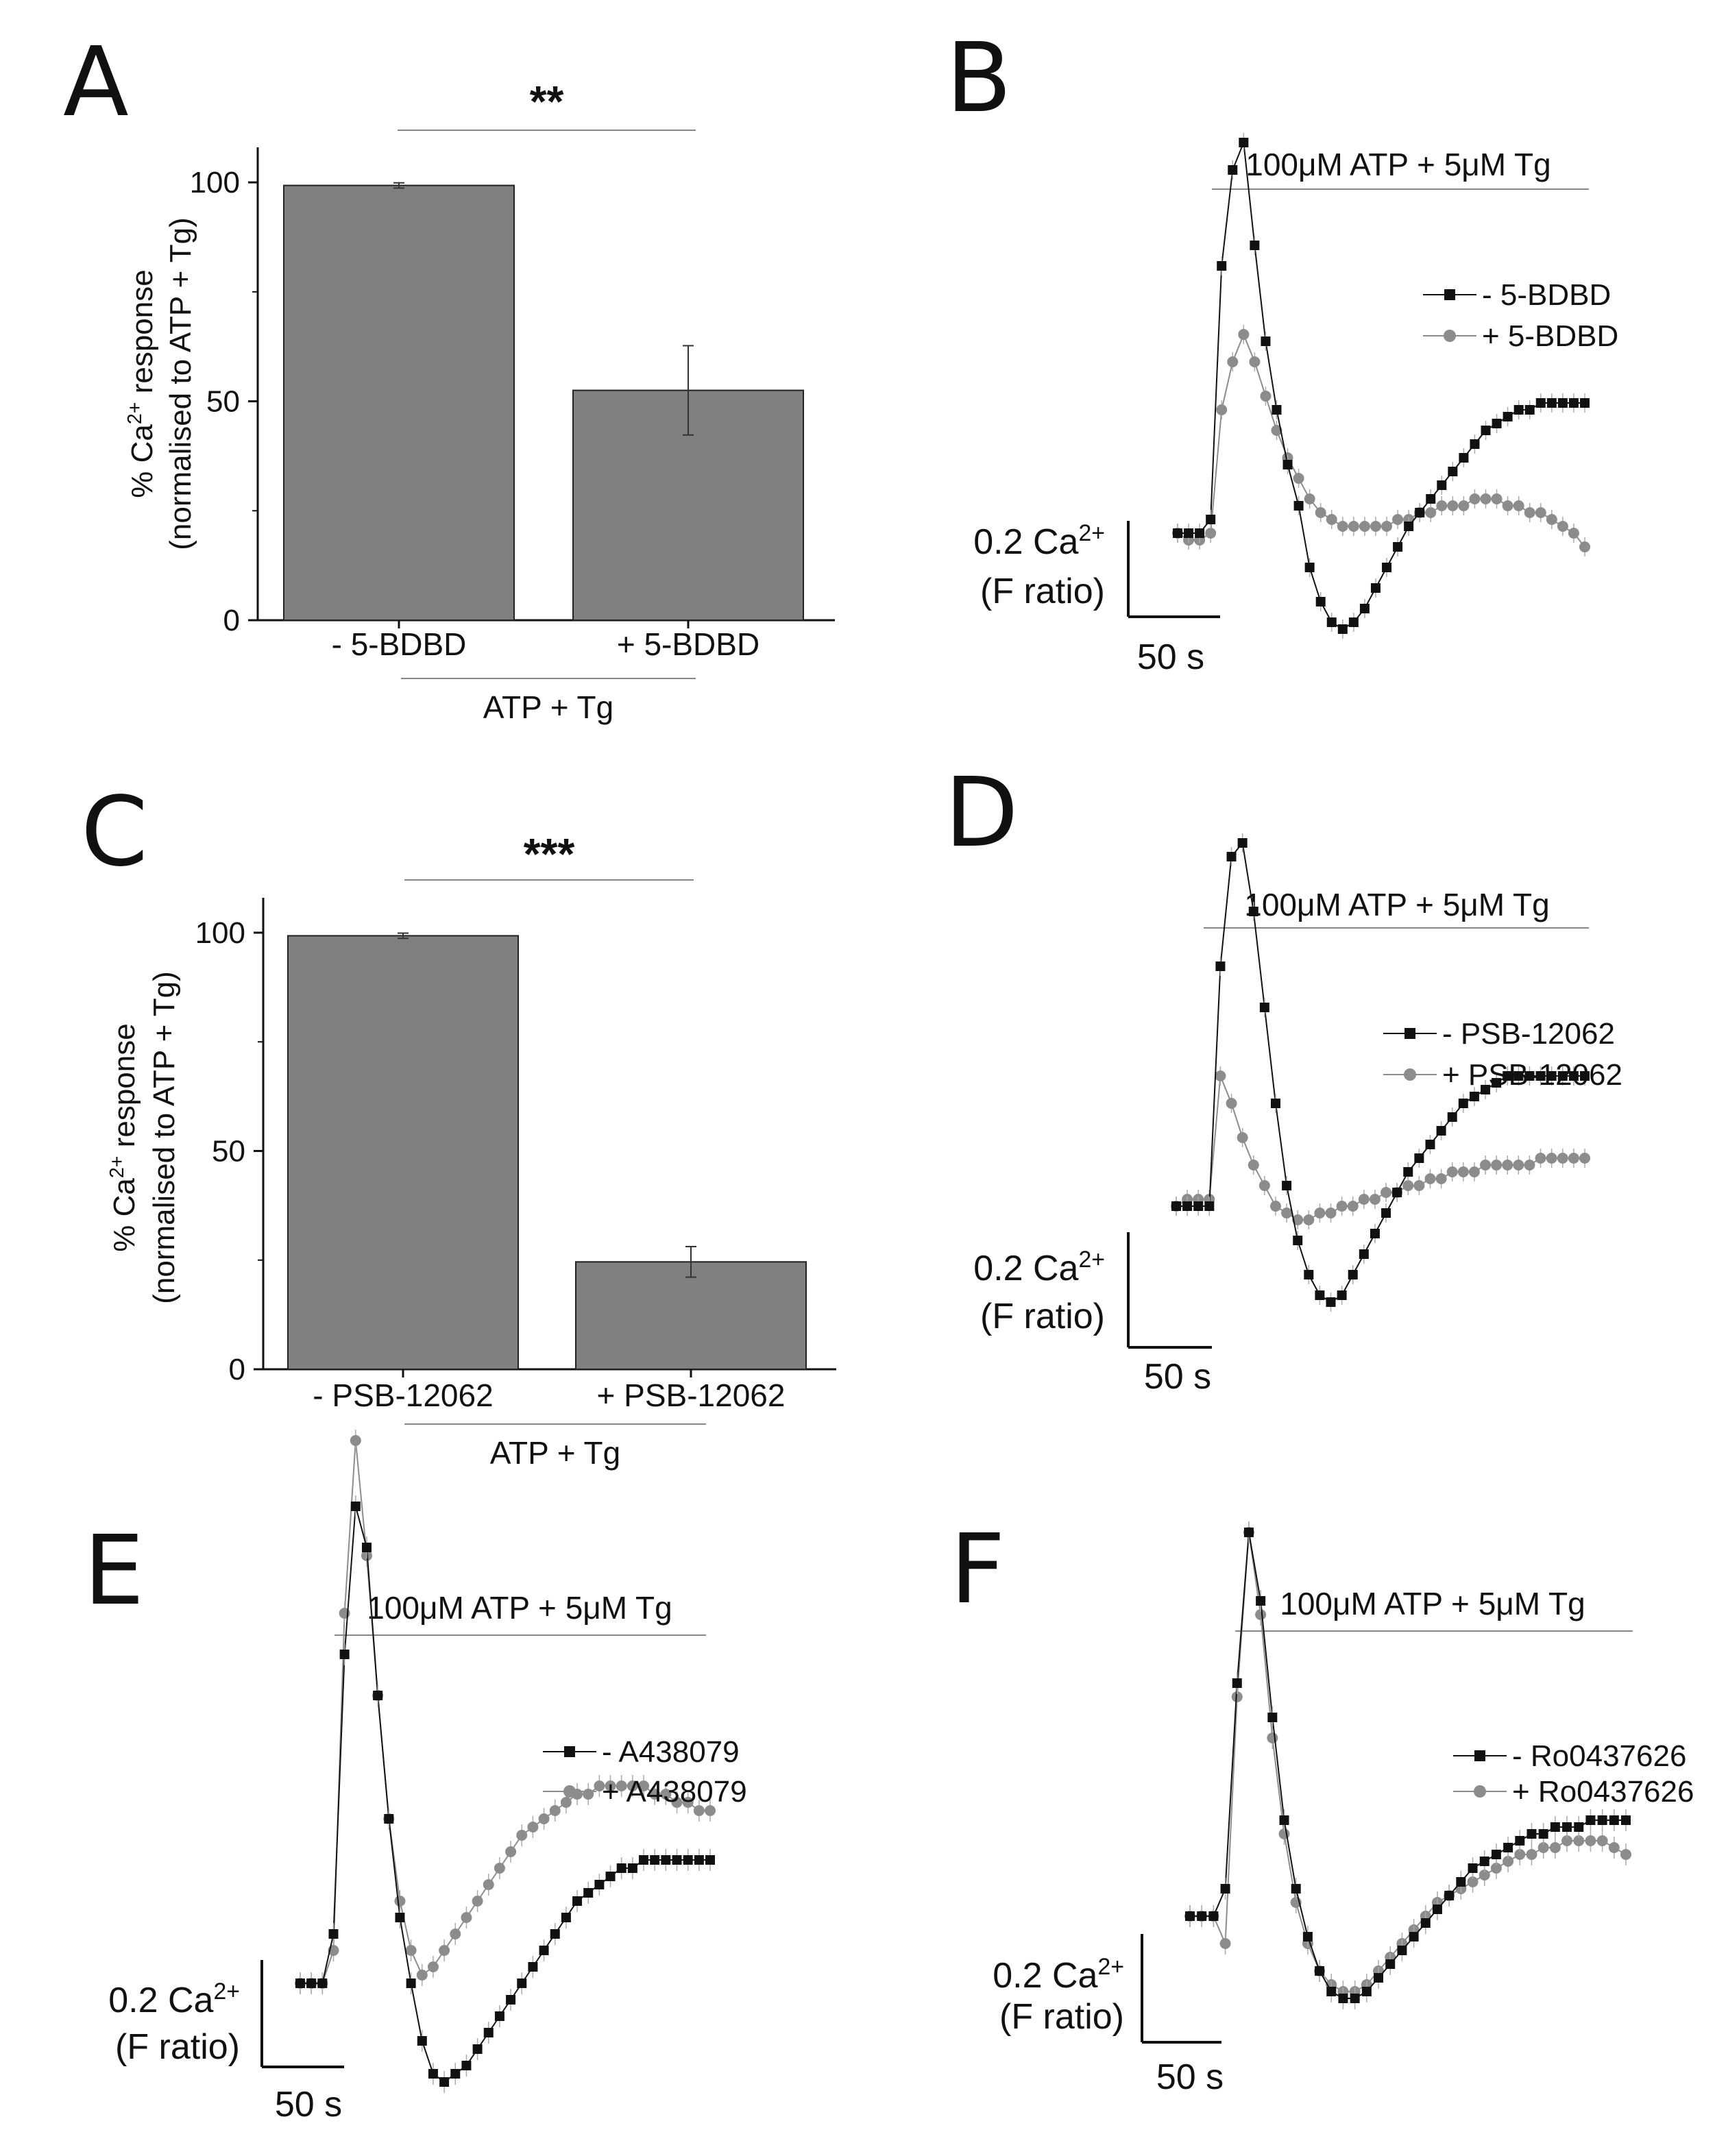 This screenshot has height=2156, width=1715. What do you see at coordinates (1503, 1054) in the screenshot?
I see `legend: - PSB-12062 + PSB-12062` at bounding box center [1503, 1054].